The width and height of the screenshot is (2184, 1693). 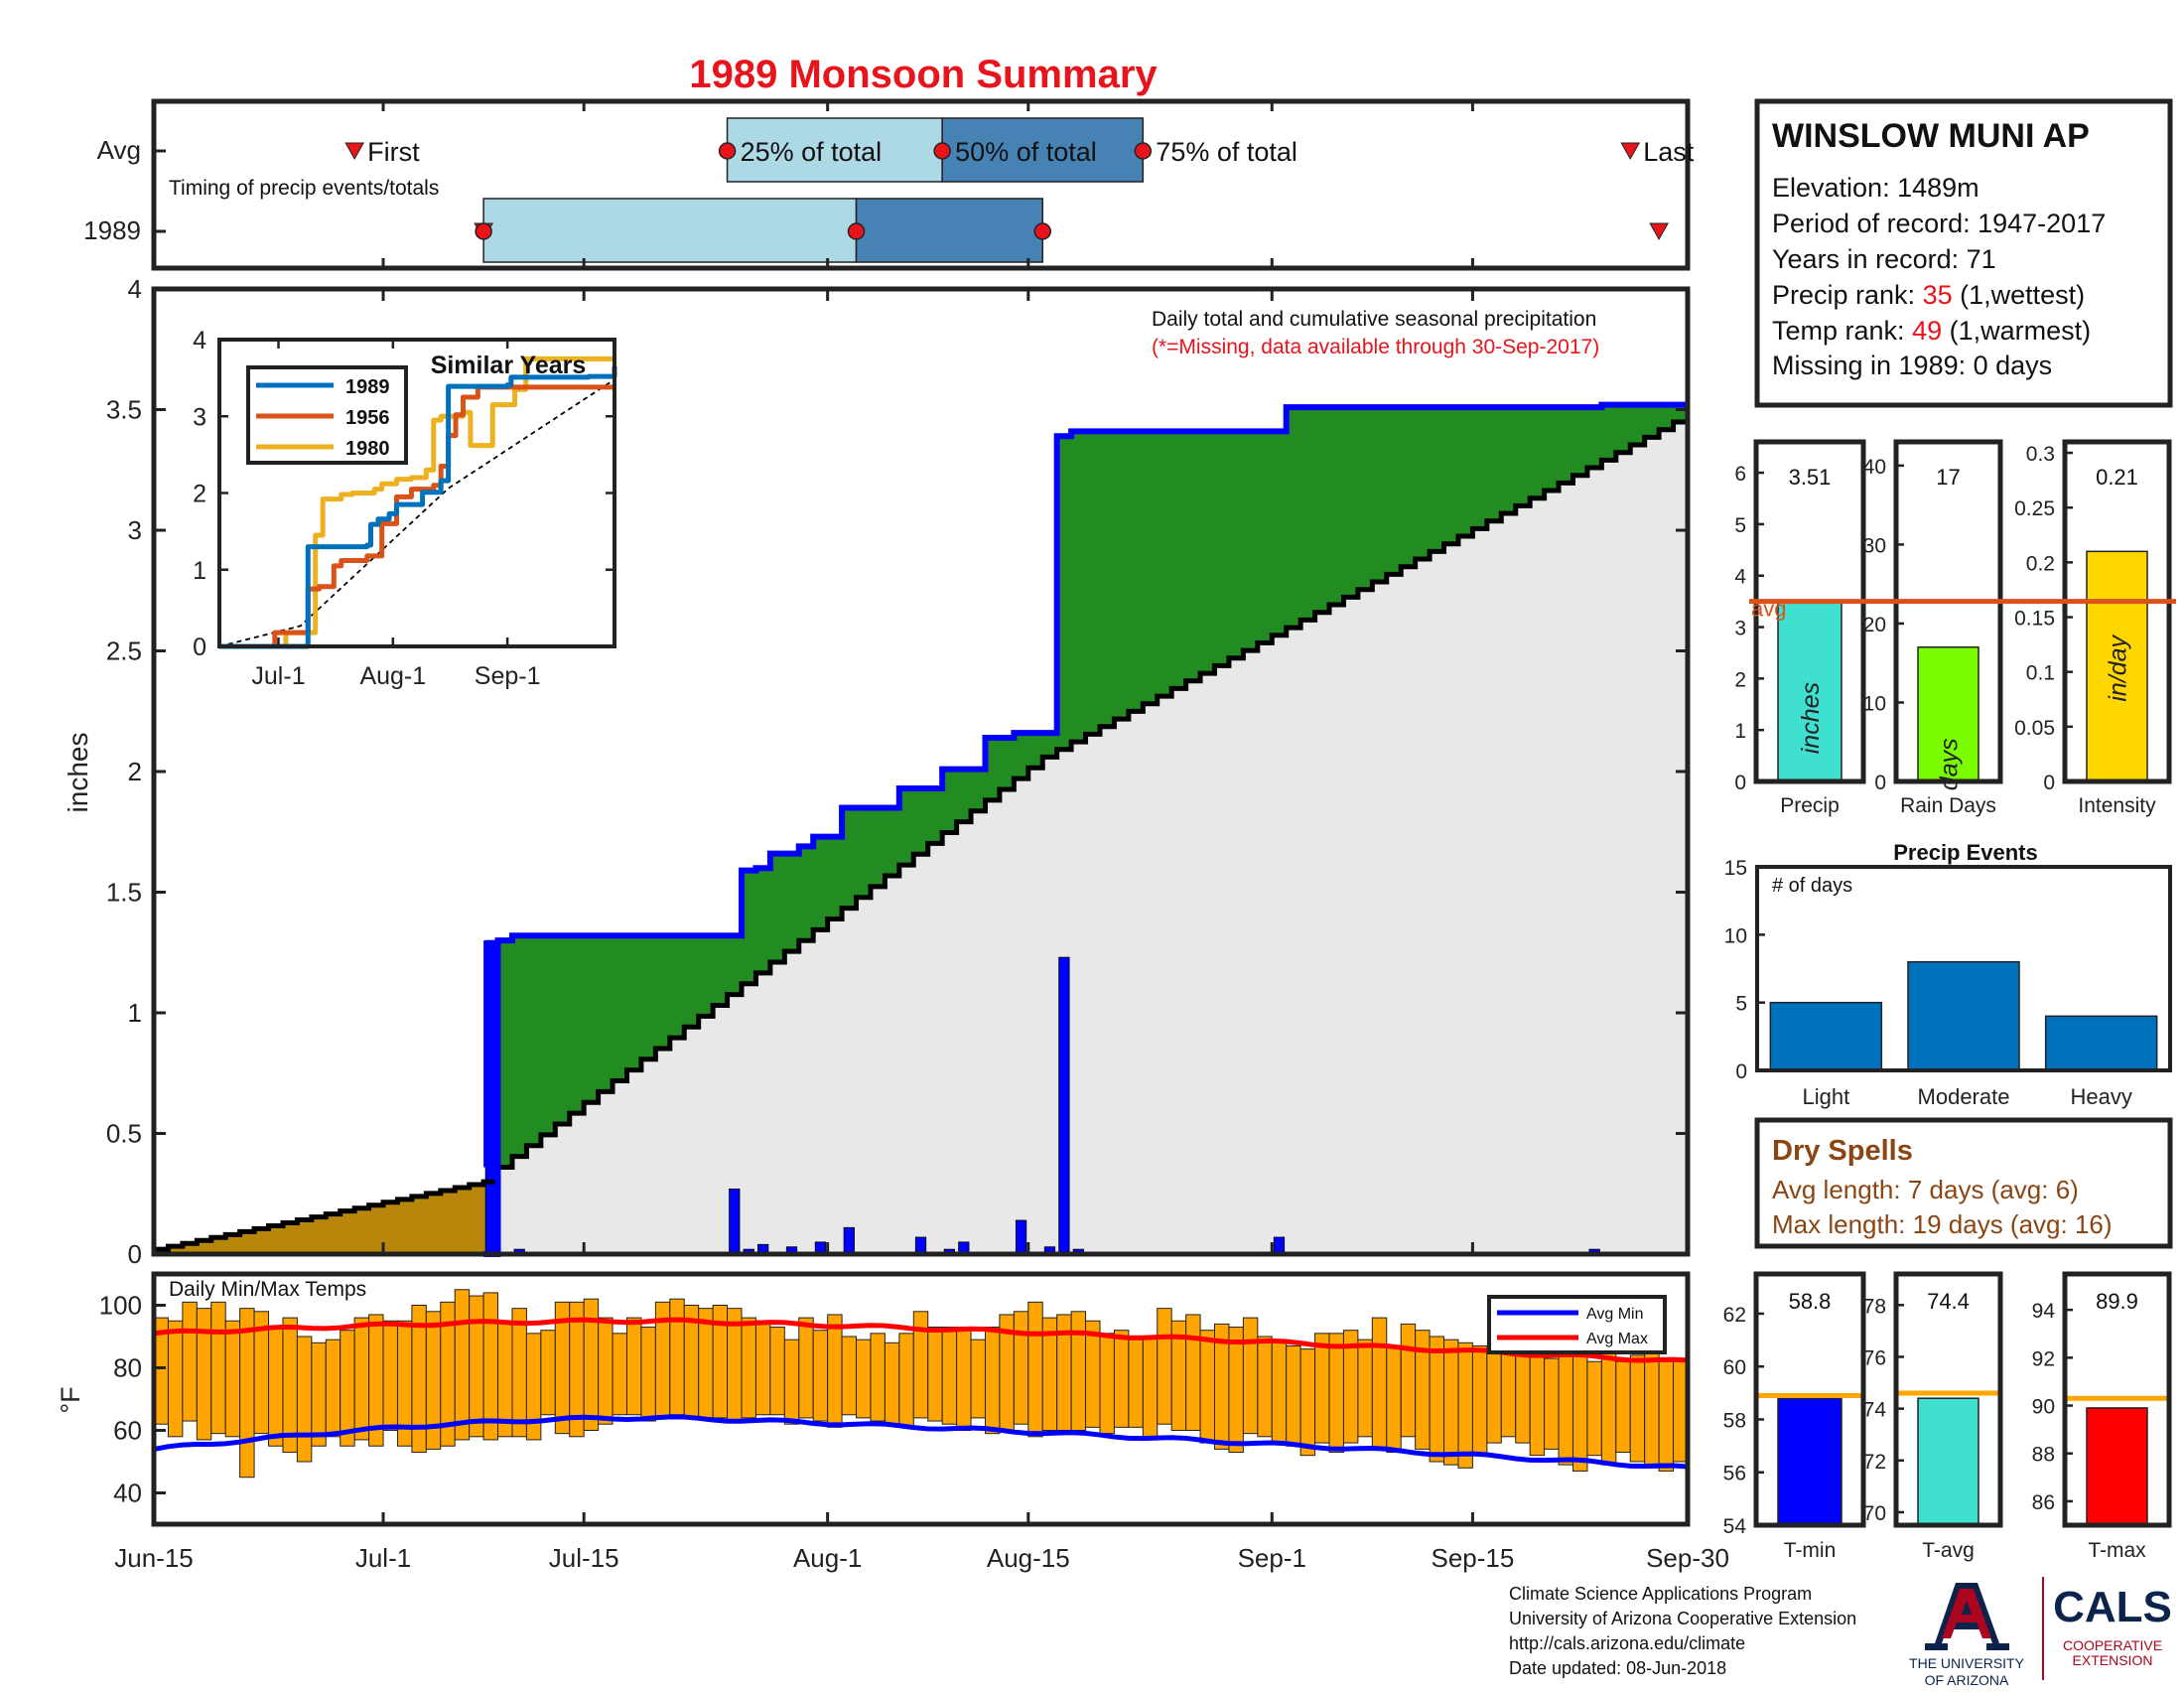 I want to click on tstat-value-label: 89.9, so click(x=2117, y=1301).